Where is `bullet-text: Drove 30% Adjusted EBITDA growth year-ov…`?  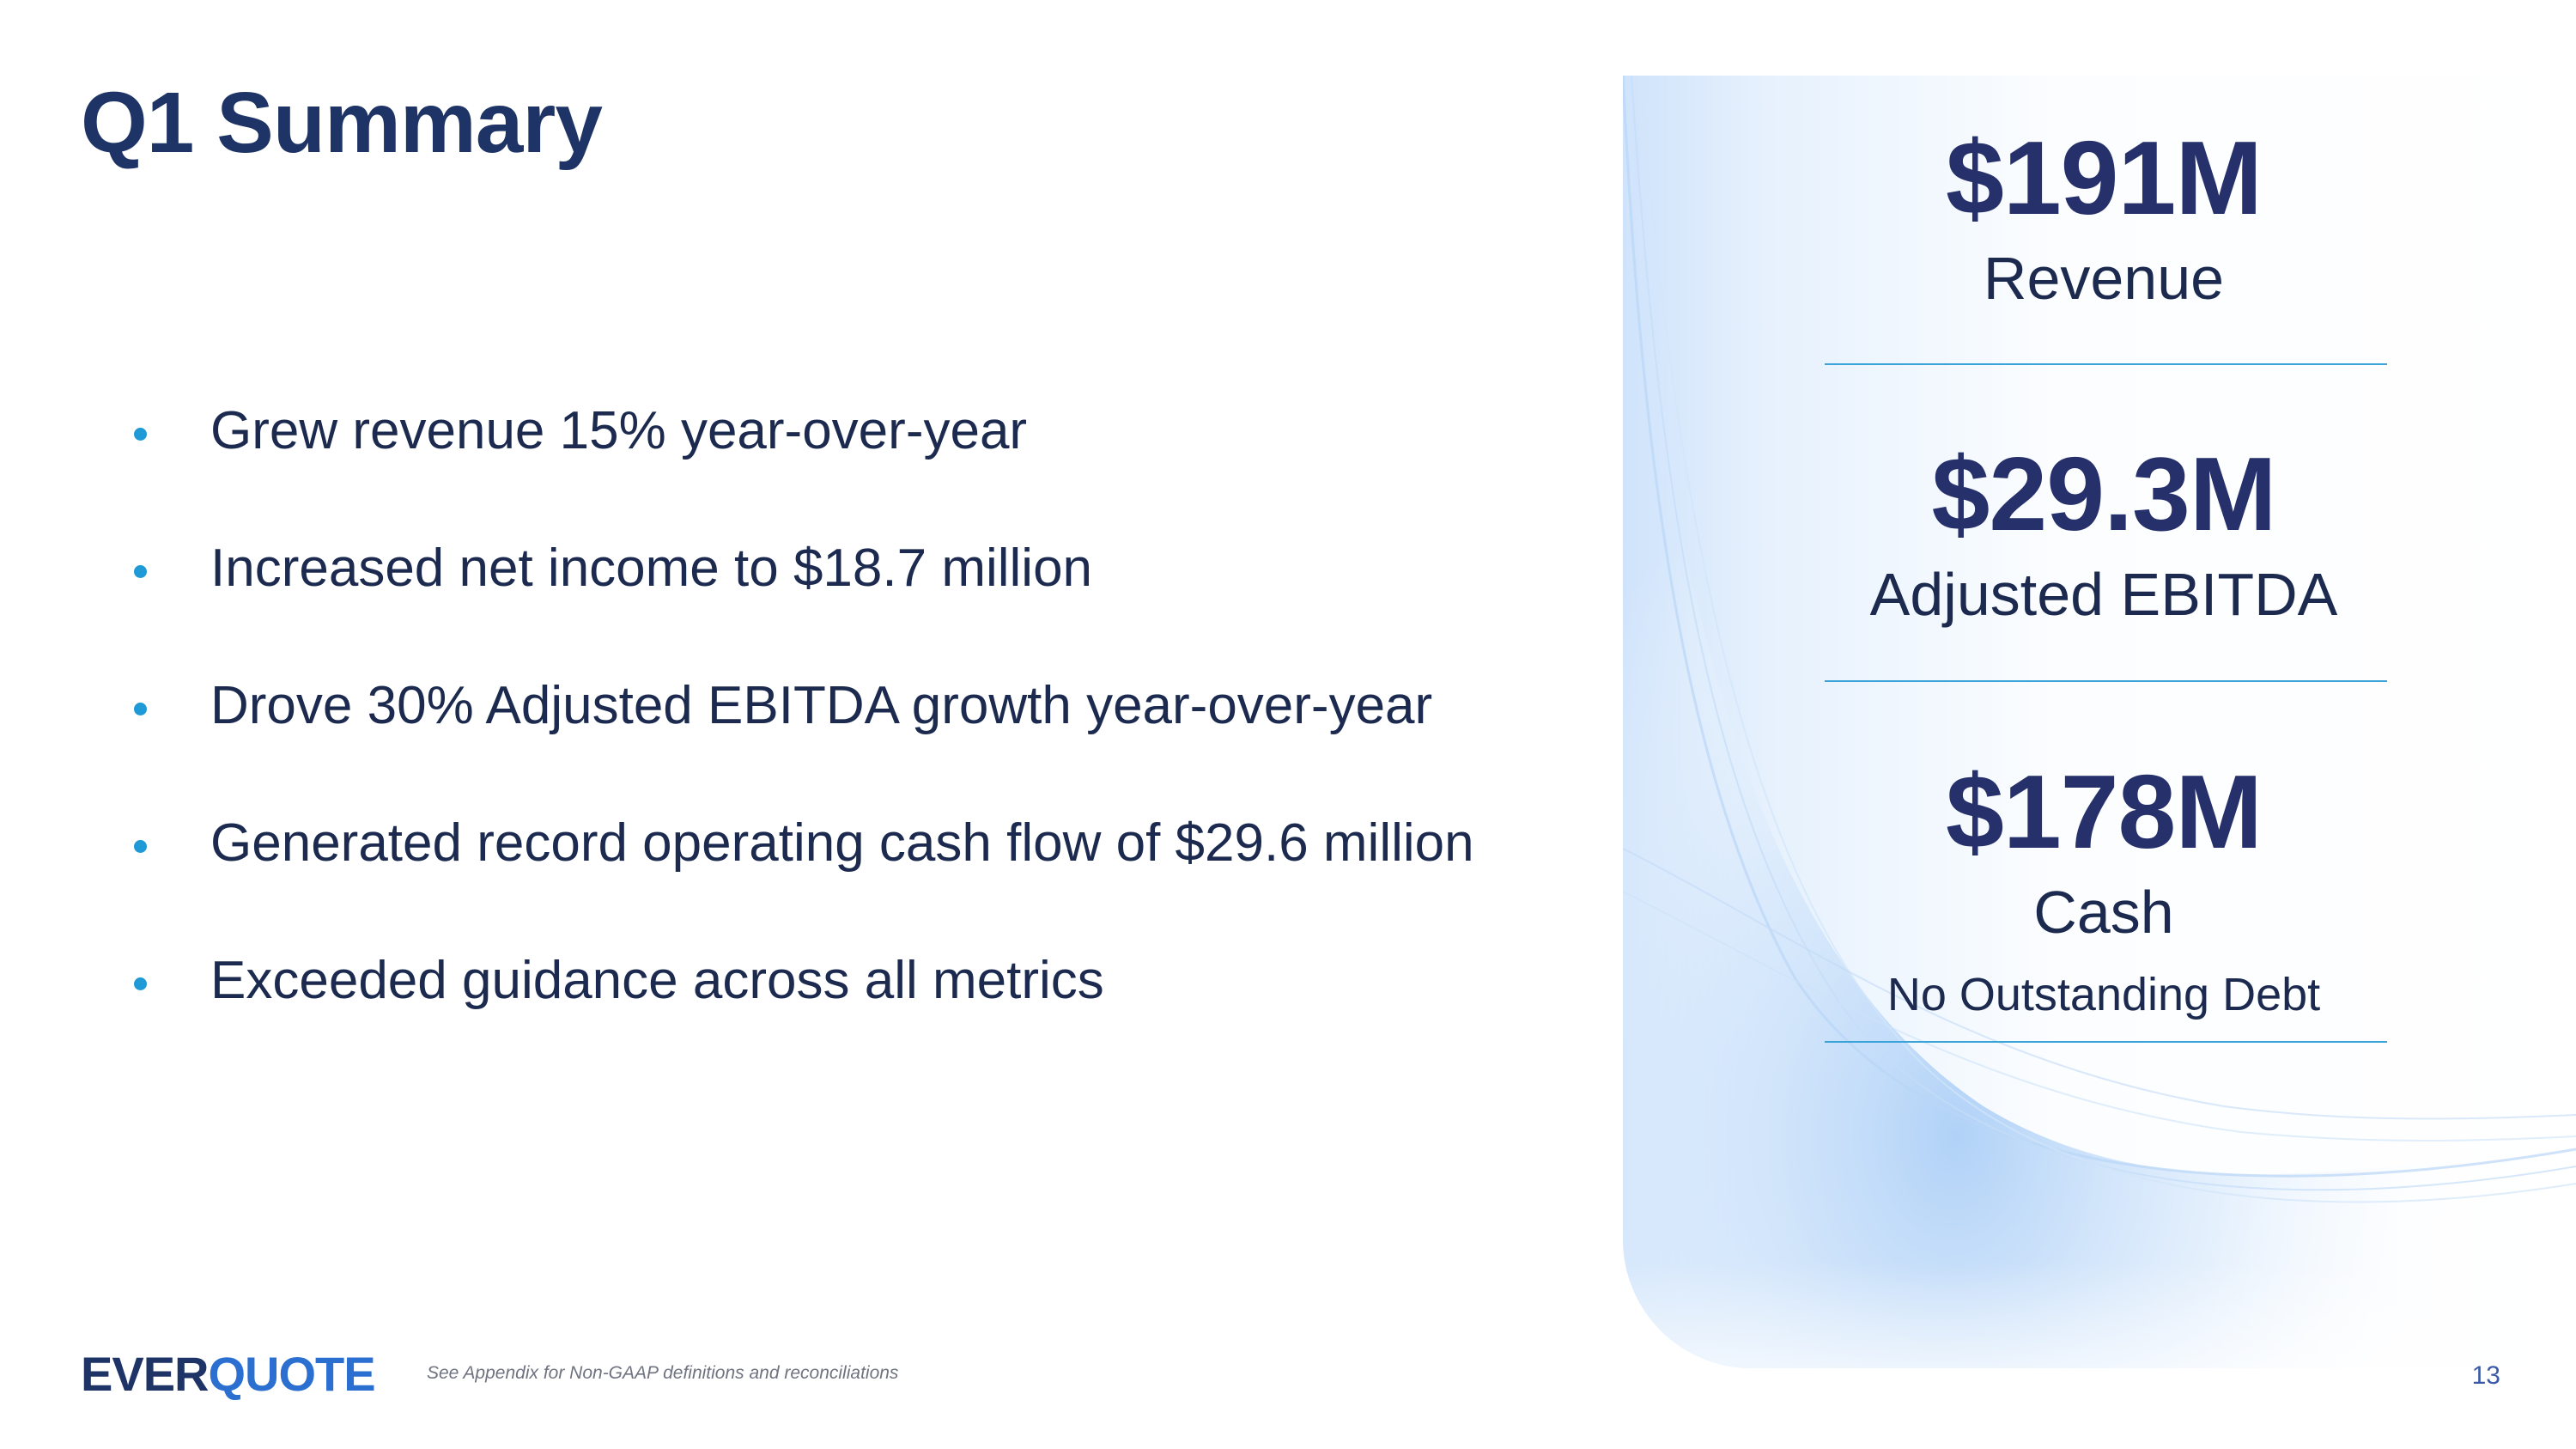 bullet-text: Drove 30% Adjusted EBITDA growth year-ov… is located at coordinates (821, 705).